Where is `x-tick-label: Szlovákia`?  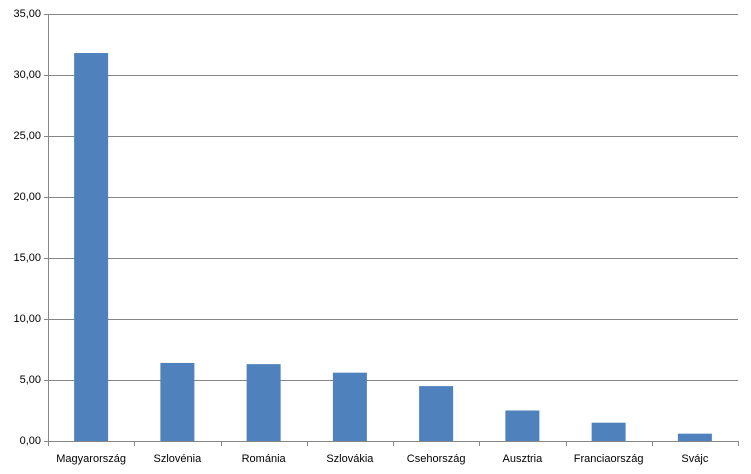 x-tick-label: Szlovákia is located at coordinates (350, 459).